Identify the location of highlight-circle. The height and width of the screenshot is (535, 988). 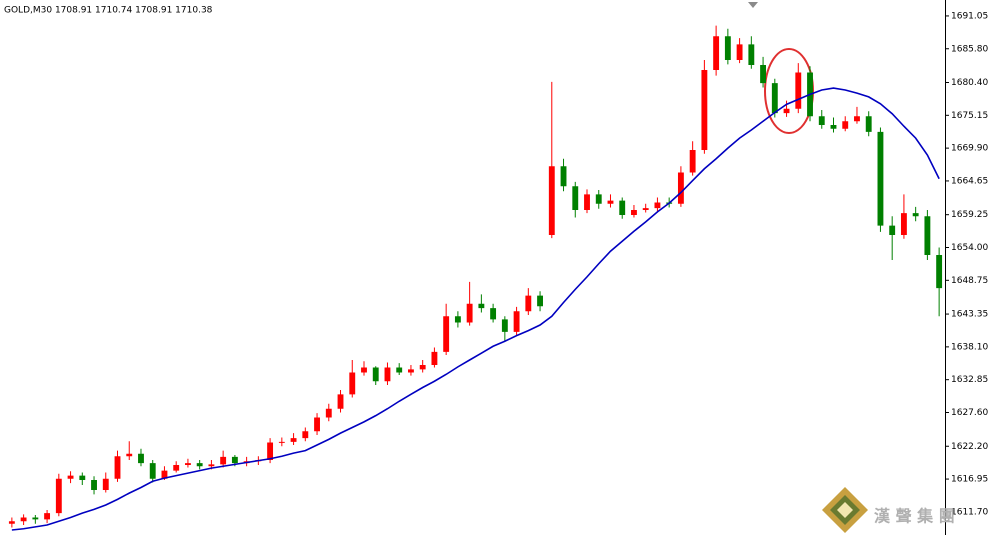
(789, 91).